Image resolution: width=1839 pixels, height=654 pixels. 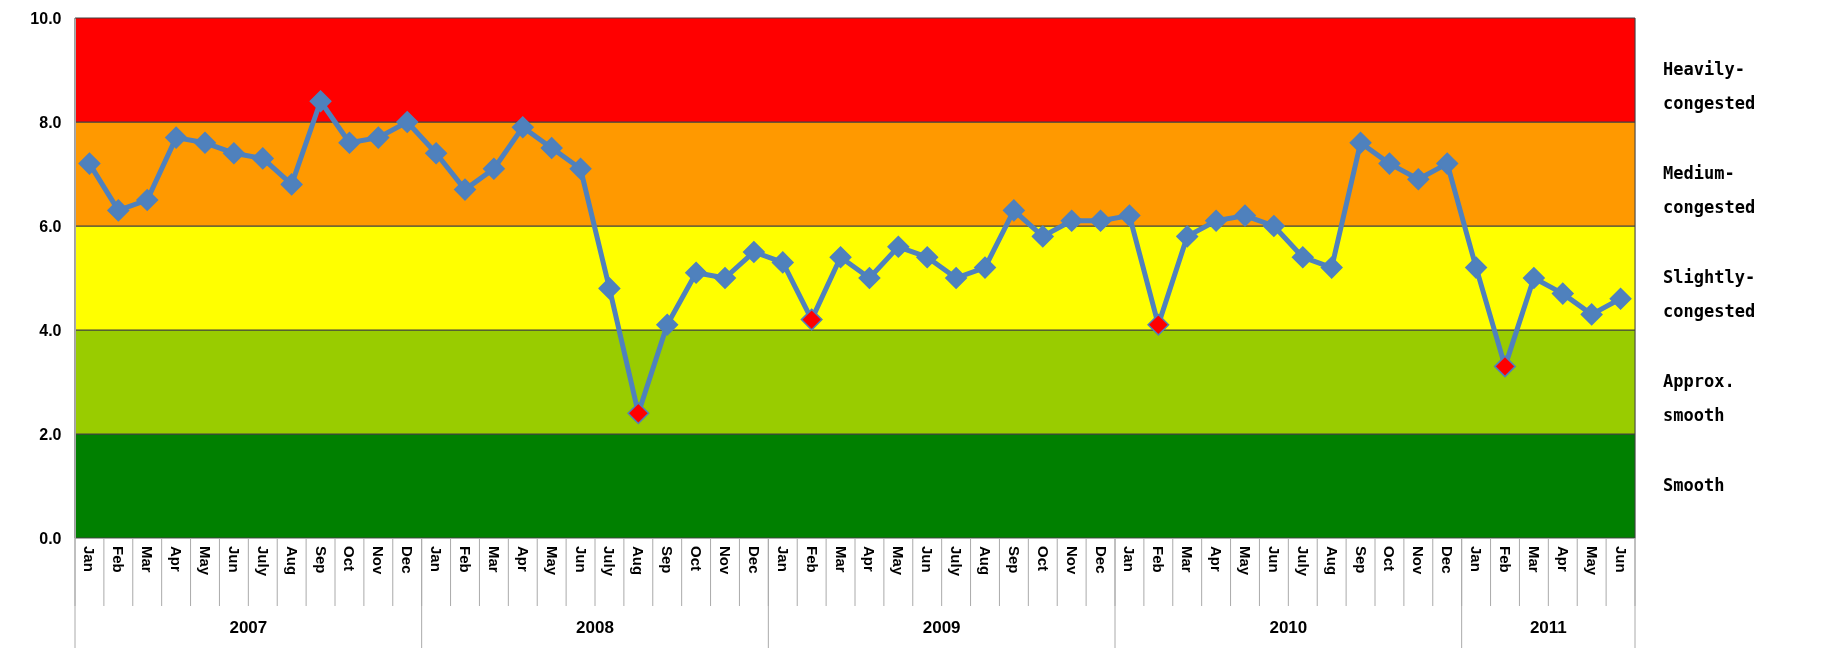 What do you see at coordinates (248, 627) in the screenshot?
I see `text: 2007` at bounding box center [248, 627].